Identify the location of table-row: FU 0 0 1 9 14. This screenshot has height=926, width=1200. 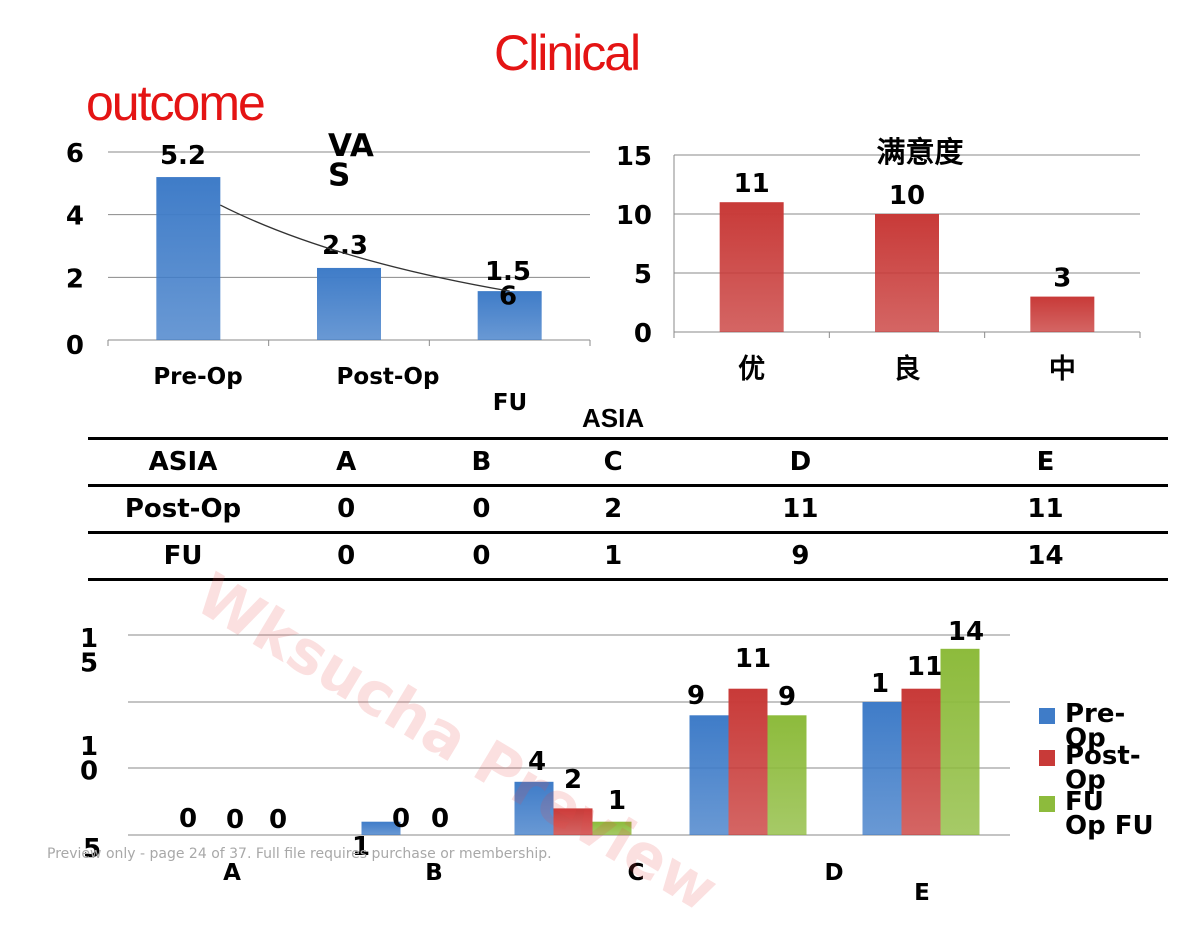
(628, 556).